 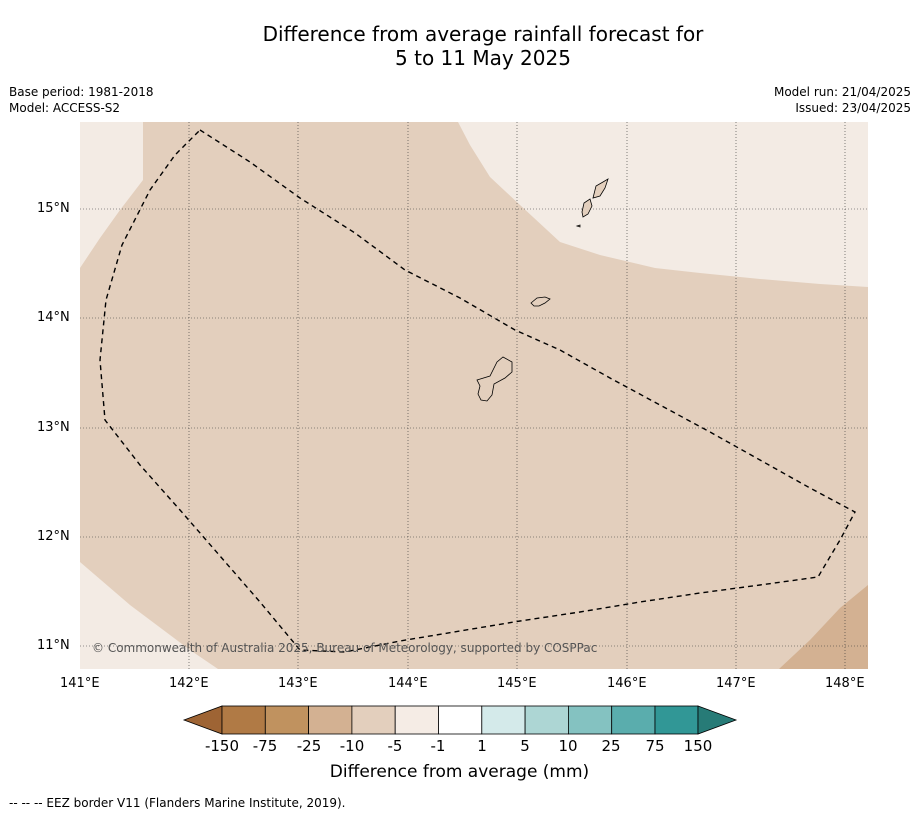 What do you see at coordinates (655, 746) in the screenshot?
I see `colorbar-tick: 75` at bounding box center [655, 746].